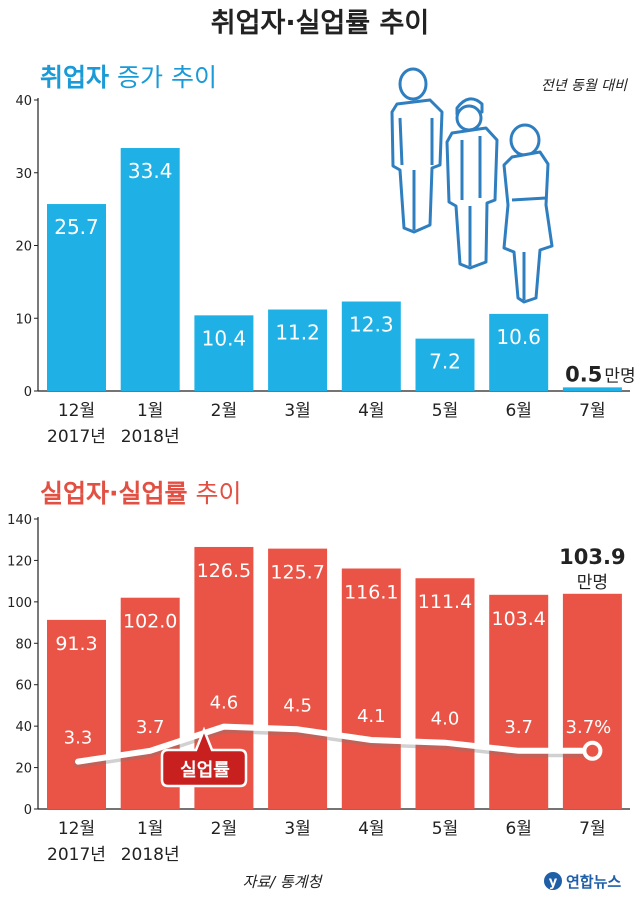 This screenshot has height=897, width=640. I want to click on source-label: 자료/ 통계청, so click(283, 882).